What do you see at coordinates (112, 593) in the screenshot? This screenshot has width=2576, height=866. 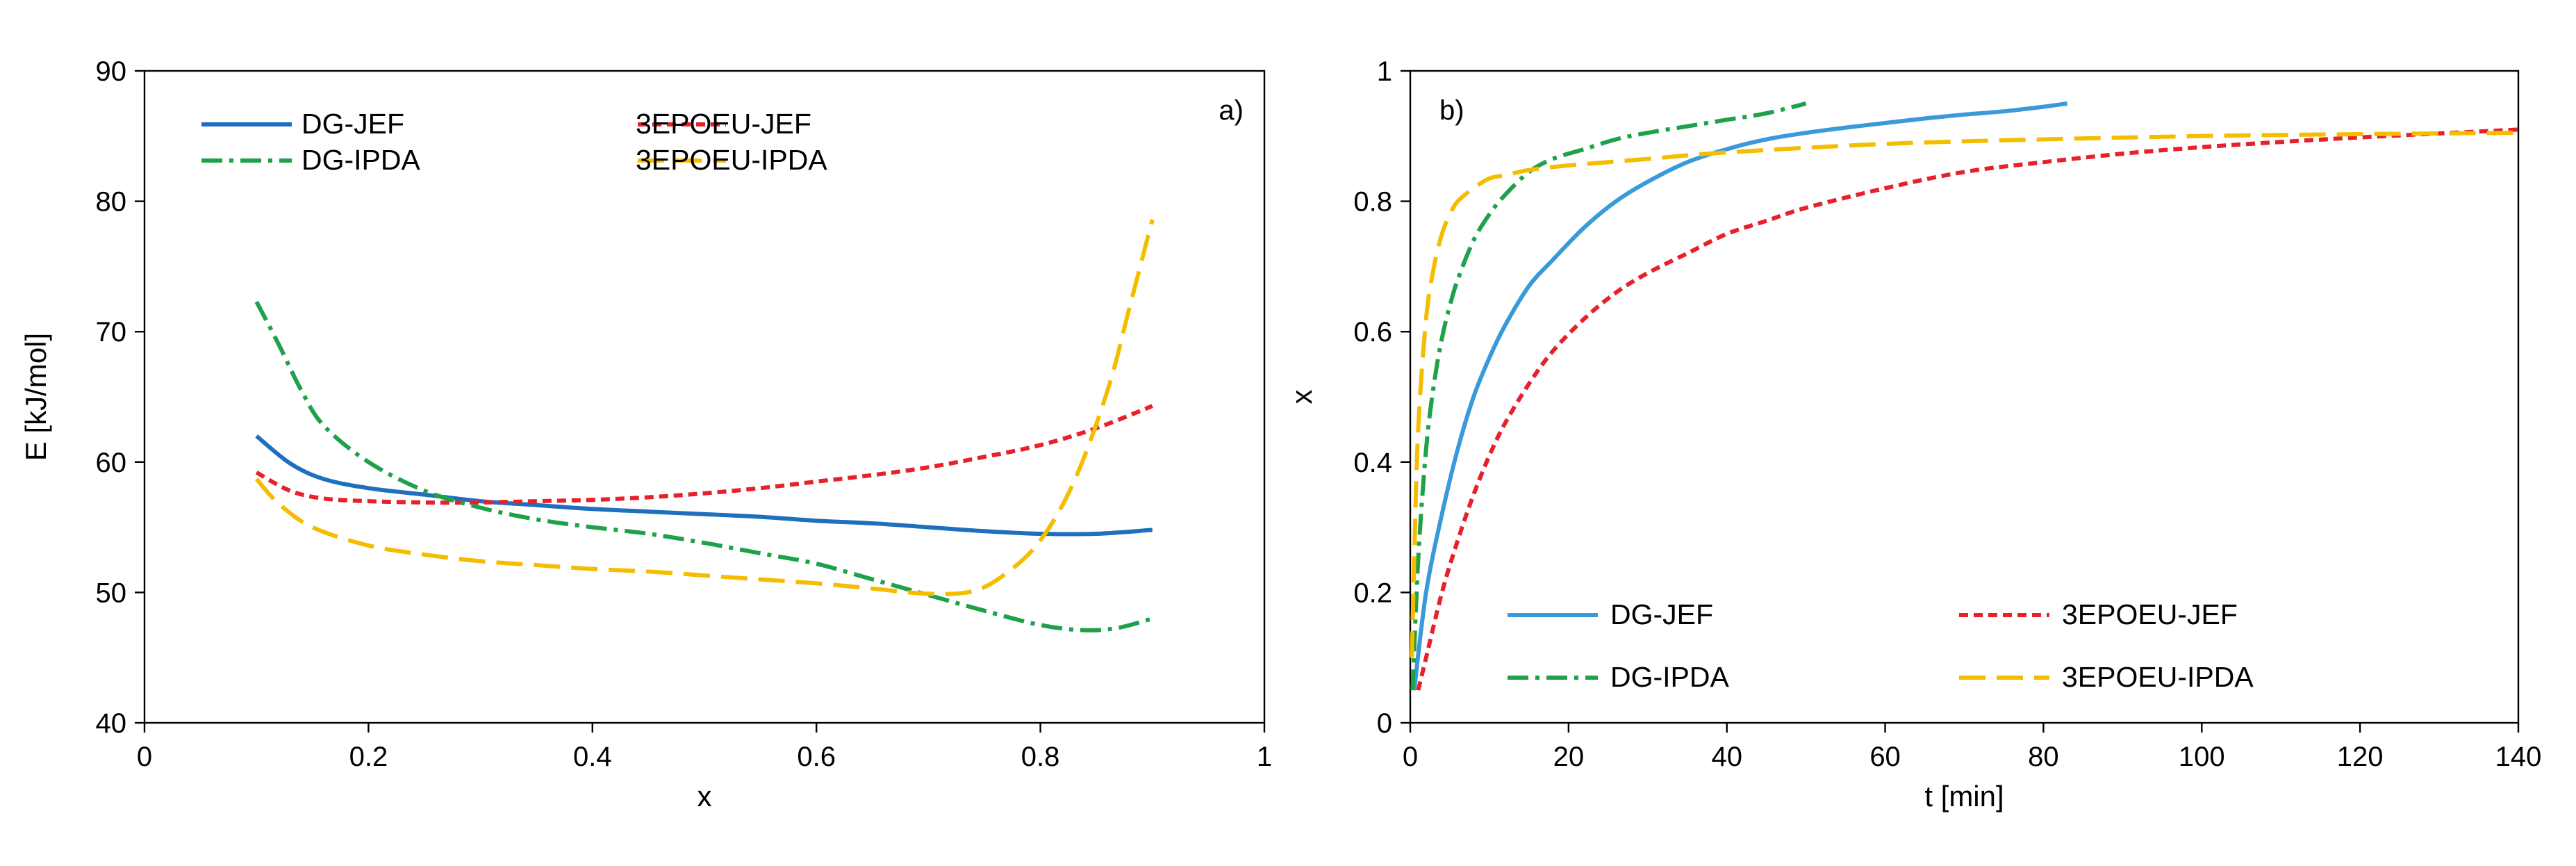 I see `y-tick-label: 50` at bounding box center [112, 593].